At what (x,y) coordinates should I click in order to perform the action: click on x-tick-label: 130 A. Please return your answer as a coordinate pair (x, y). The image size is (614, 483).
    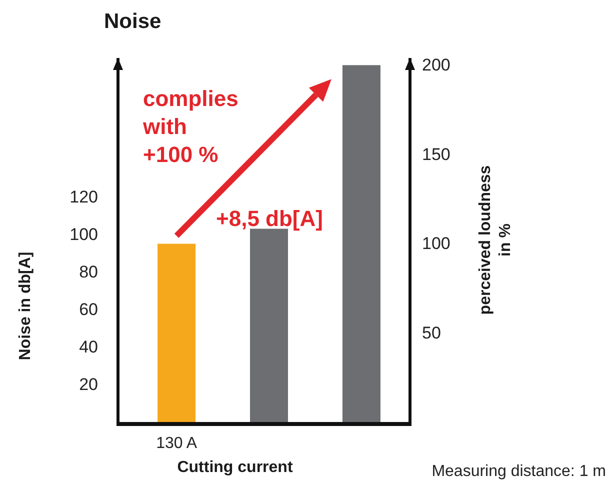
    Looking at the image, I should click on (177, 443).